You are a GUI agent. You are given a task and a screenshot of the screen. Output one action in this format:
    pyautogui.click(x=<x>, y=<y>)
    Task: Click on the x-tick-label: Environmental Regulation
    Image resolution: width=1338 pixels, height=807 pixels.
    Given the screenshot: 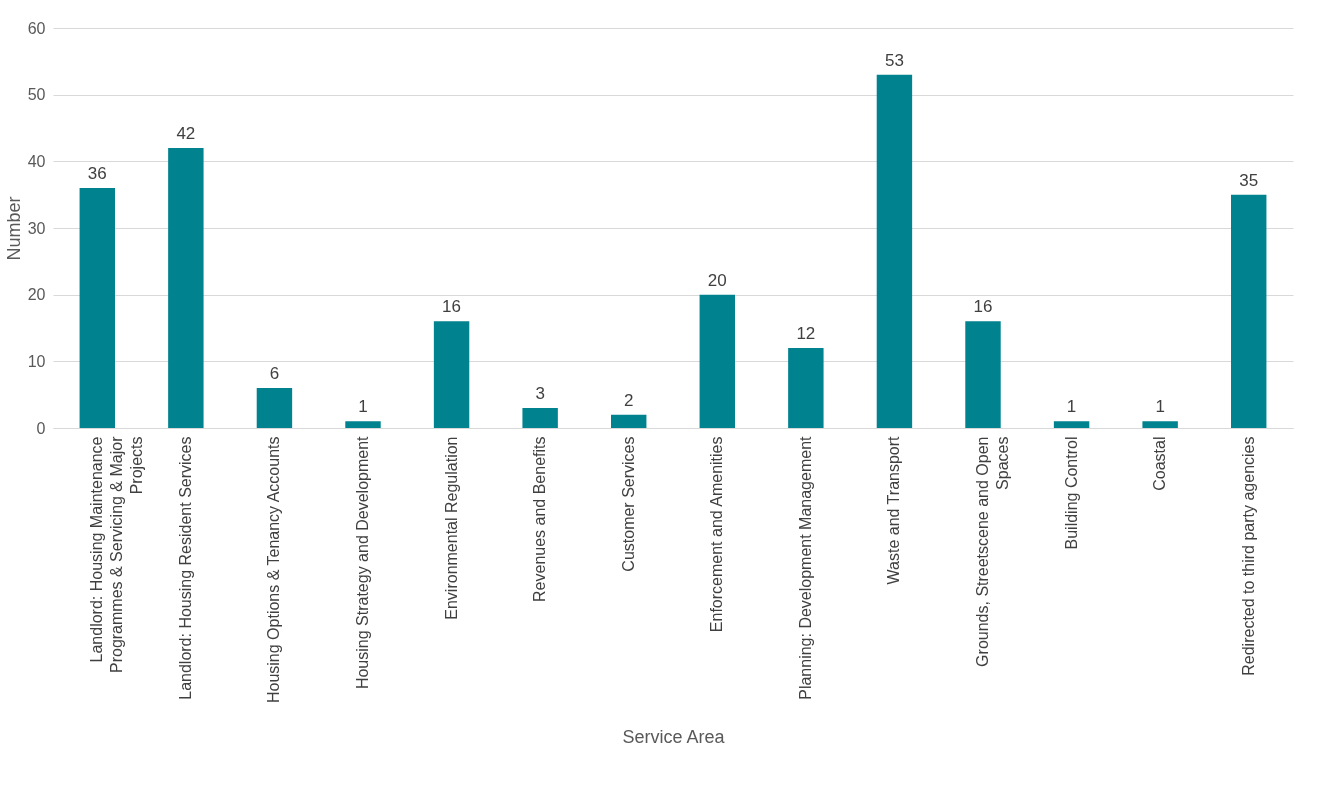 What is the action you would take?
    pyautogui.click(x=451, y=528)
    